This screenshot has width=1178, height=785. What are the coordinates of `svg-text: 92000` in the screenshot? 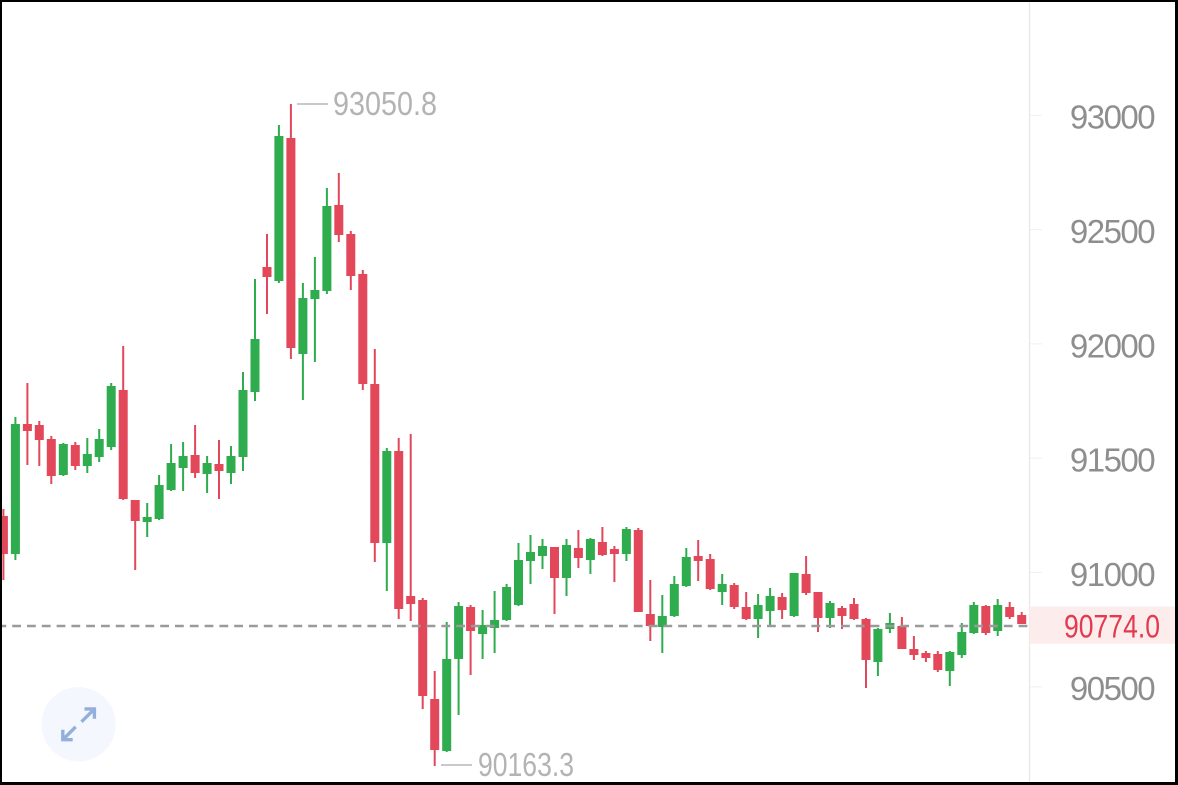 It's located at (1112, 345).